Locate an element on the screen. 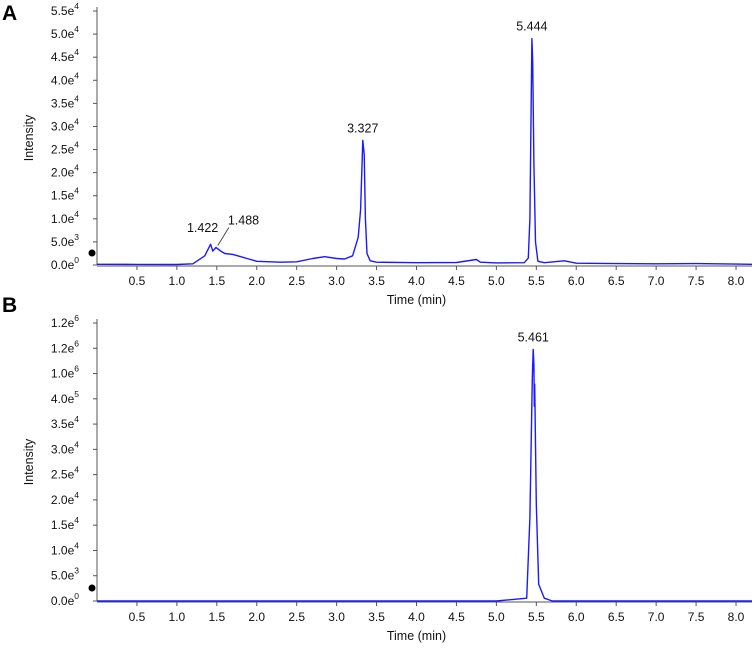  peak-label-leader is located at coordinates (223, 236).